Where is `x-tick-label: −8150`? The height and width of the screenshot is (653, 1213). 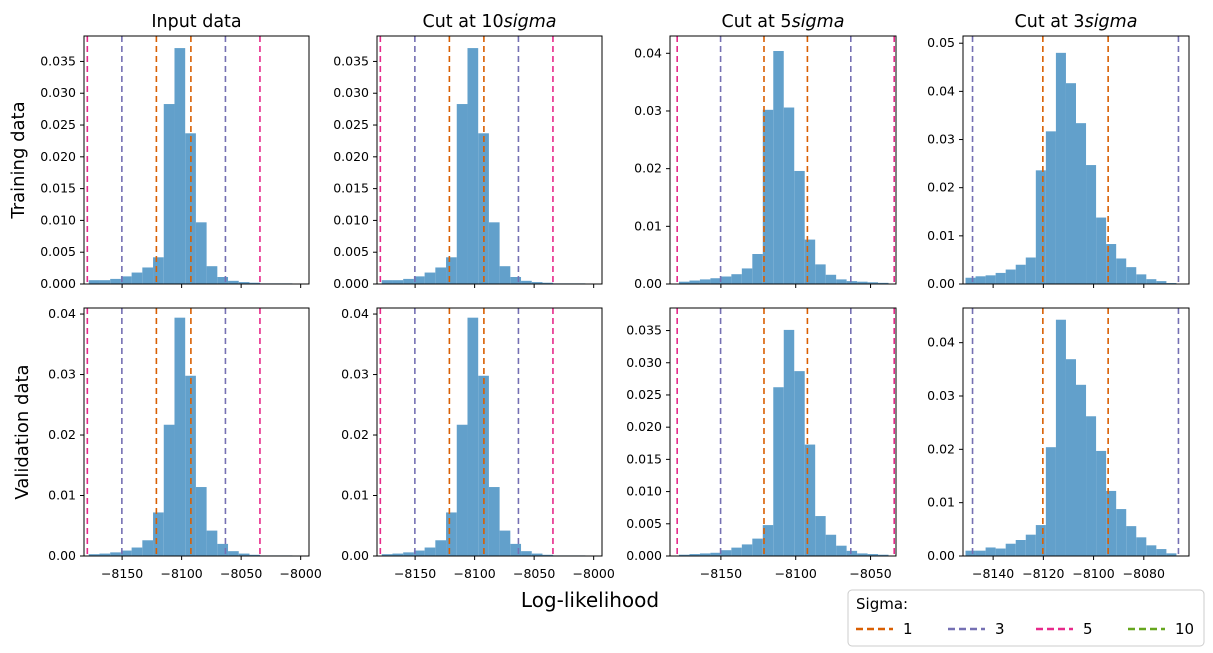
x-tick-label: −8150 is located at coordinates (415, 573).